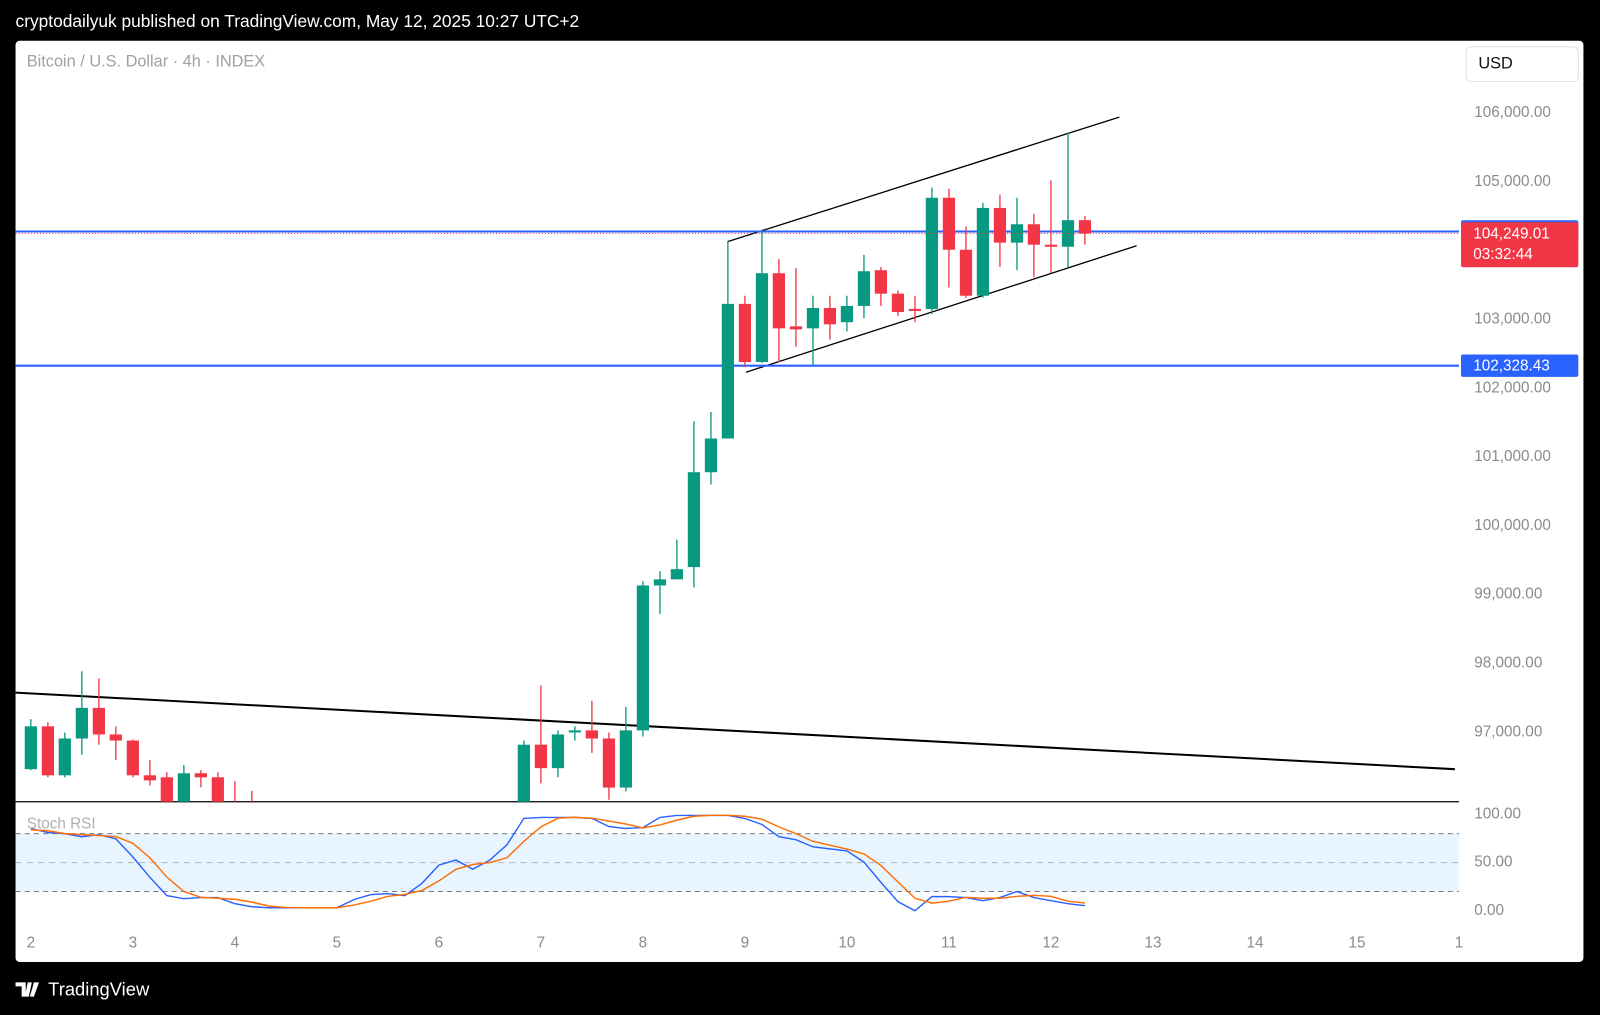 This screenshot has width=1600, height=1015. Describe the element at coordinates (439, 943) in the screenshot. I see `x-tick-label: 6` at that location.